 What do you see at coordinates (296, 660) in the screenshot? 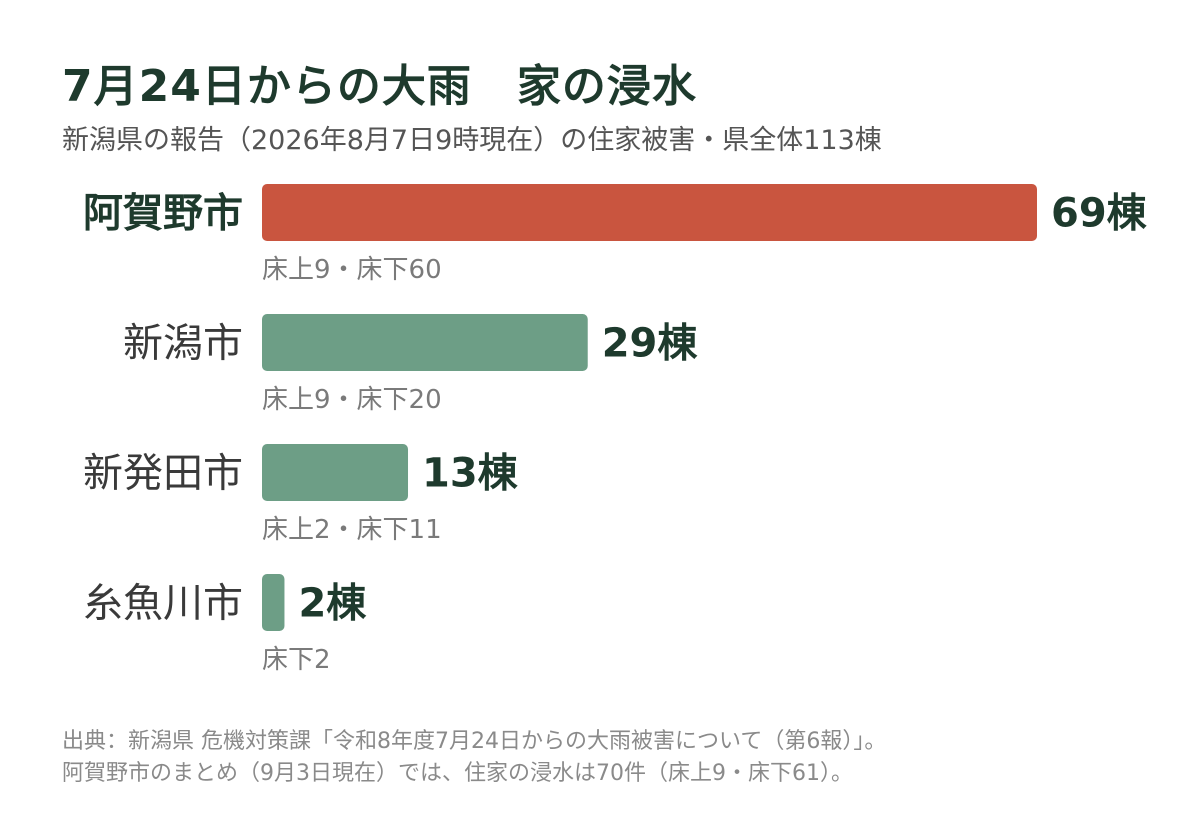
I see `breakdown-label: 床下2` at bounding box center [296, 660].